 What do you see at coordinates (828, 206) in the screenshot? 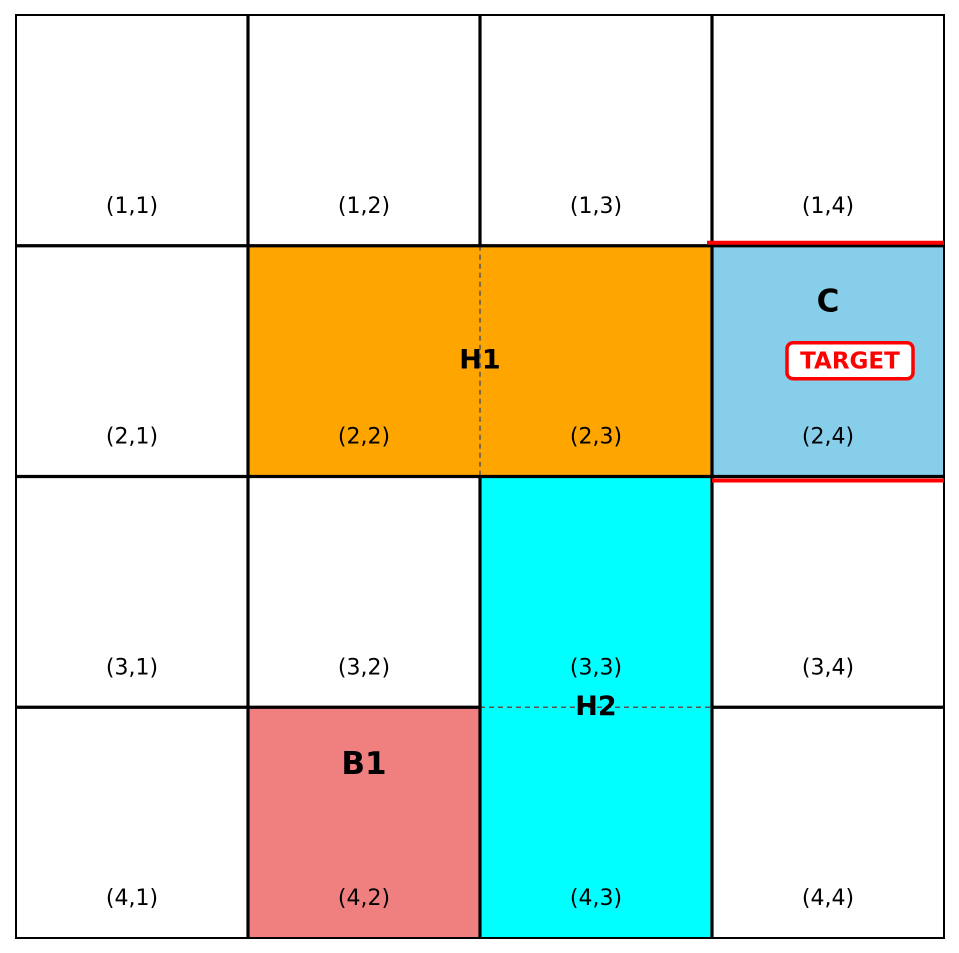
I see `cell-label-1-4: (1,4)` at bounding box center [828, 206].